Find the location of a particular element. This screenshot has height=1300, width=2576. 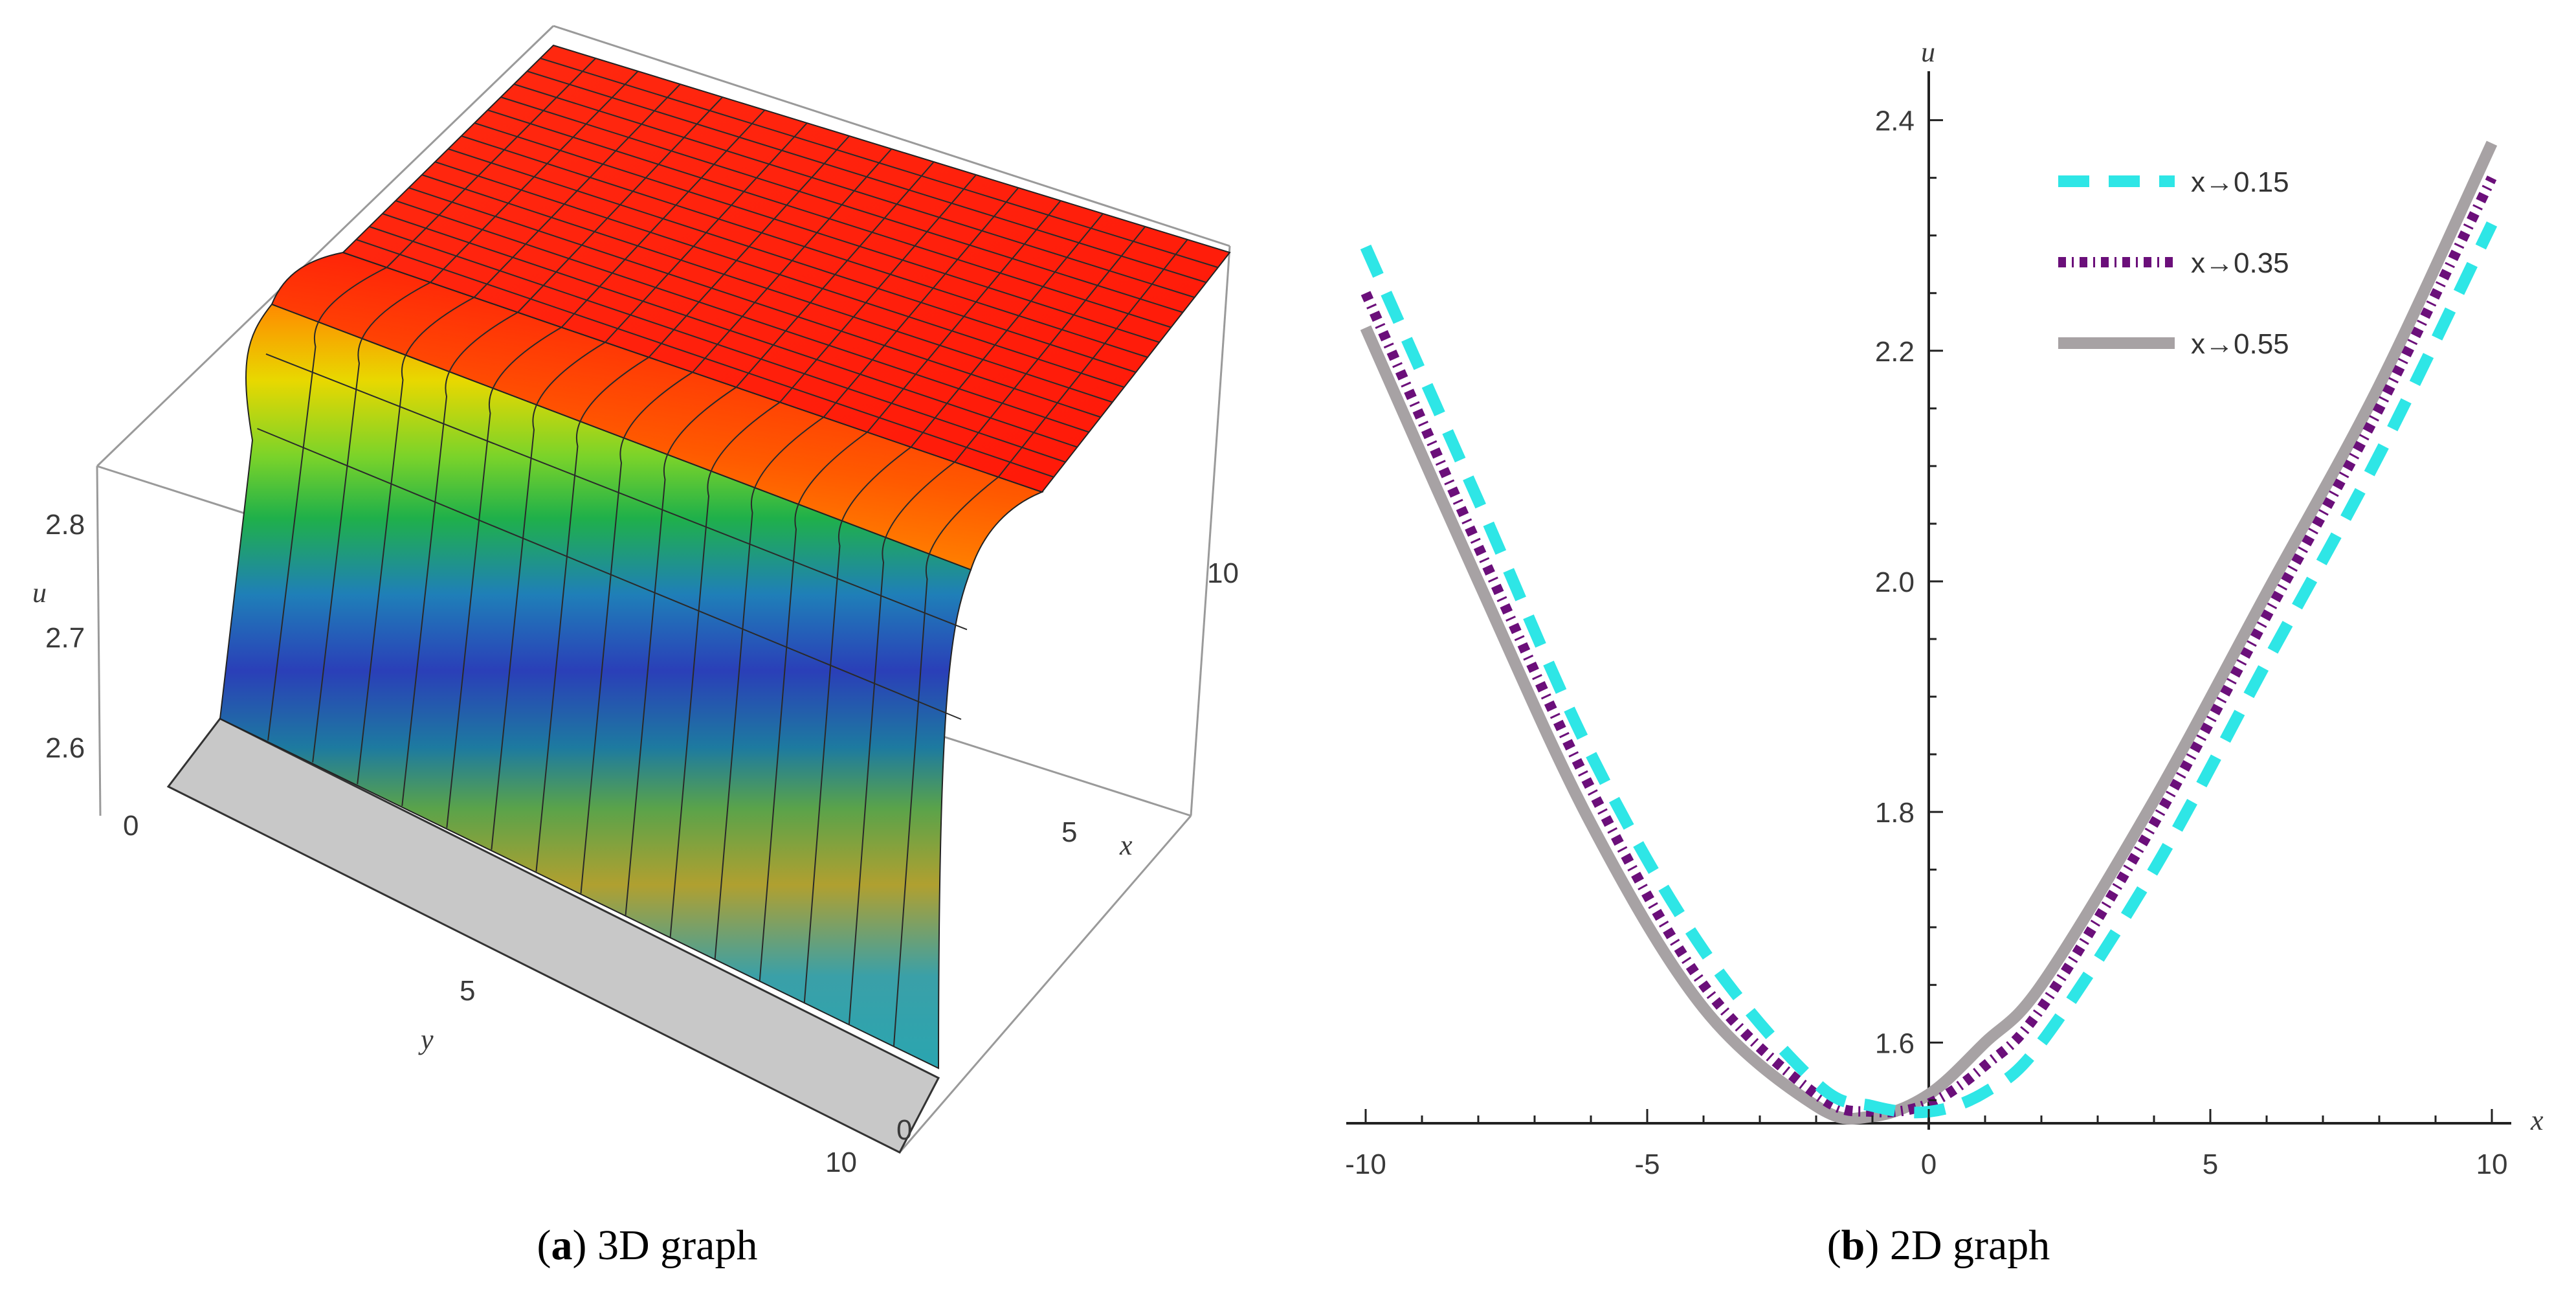

z-tick-label-2.8: 2.8 is located at coordinates (65, 525).